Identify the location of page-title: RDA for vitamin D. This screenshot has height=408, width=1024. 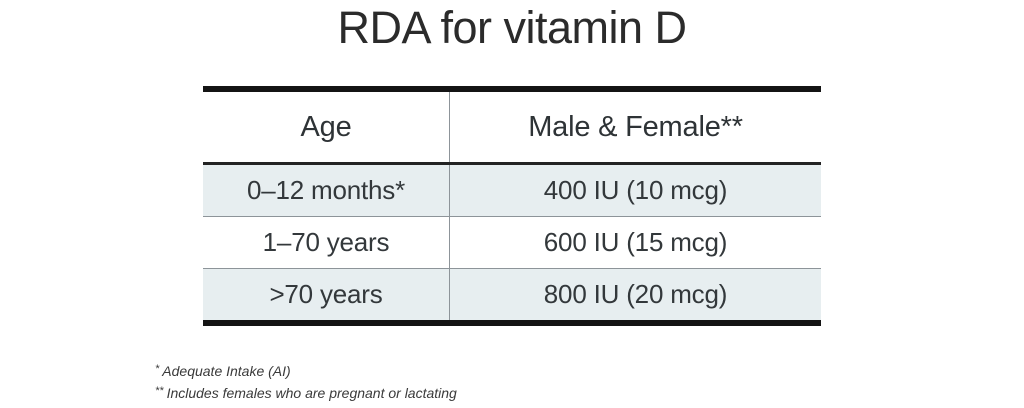
(512, 27).